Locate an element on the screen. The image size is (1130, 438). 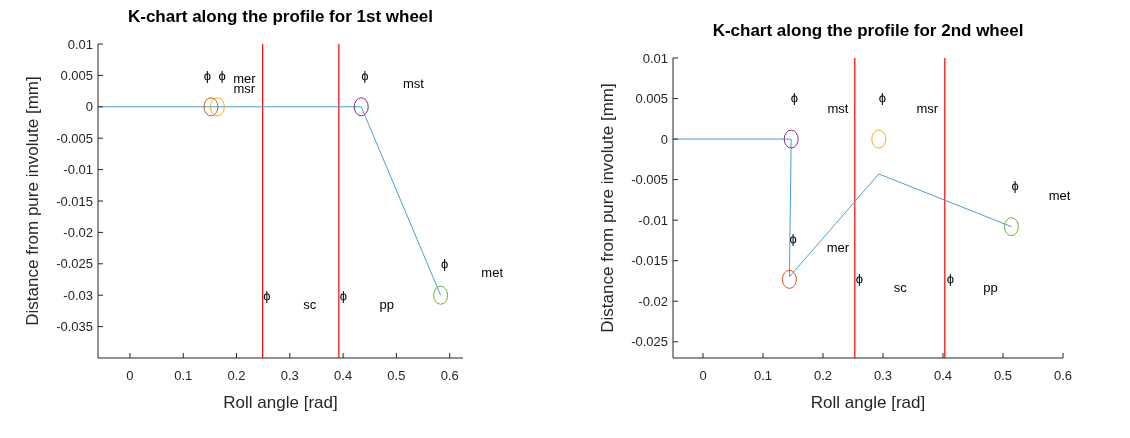
text: met is located at coordinates (492, 272).